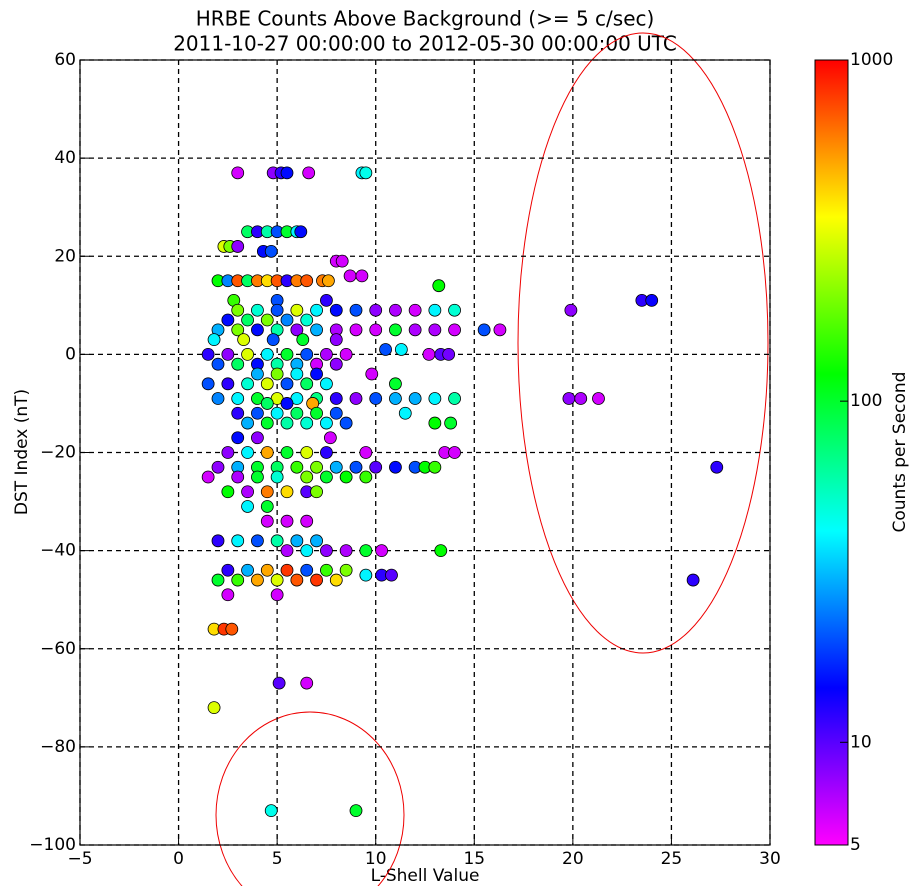  Describe the element at coordinates (79, 859) in the screenshot. I see `x-tick-label: −5` at that location.